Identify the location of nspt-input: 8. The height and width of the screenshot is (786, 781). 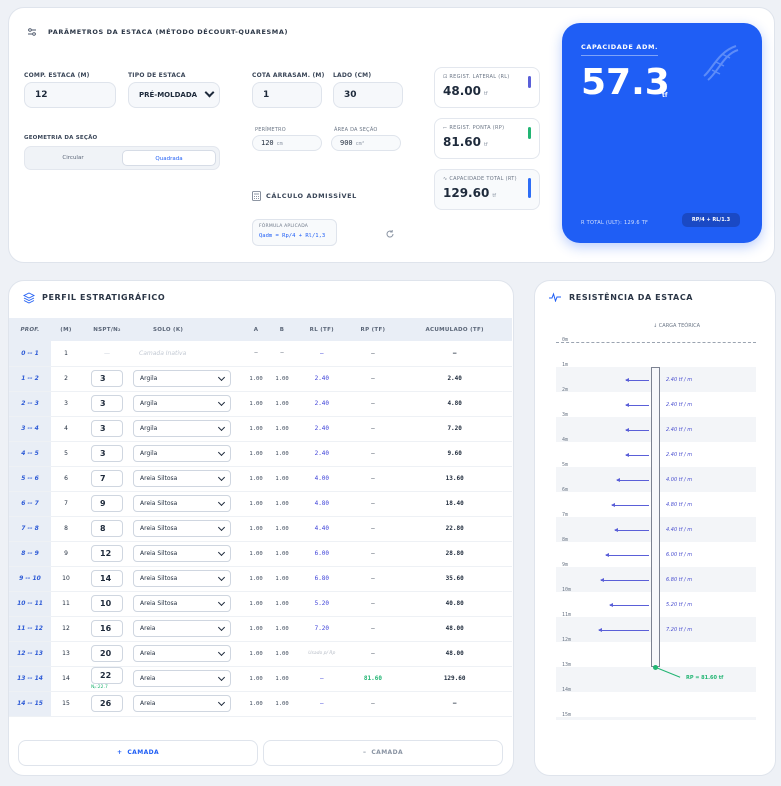
(107, 528).